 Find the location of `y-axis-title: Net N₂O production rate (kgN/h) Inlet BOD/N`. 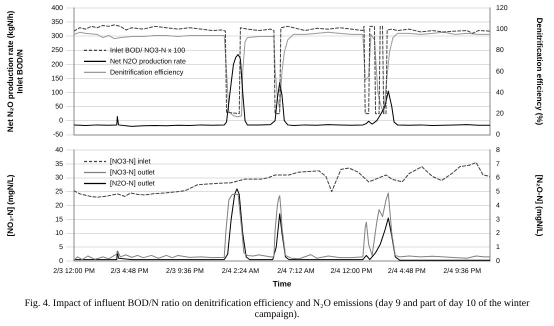

y-axis-title: Net N₂O production rate (kgN/h) Inlet BOD/N is located at coordinates (15, 71).